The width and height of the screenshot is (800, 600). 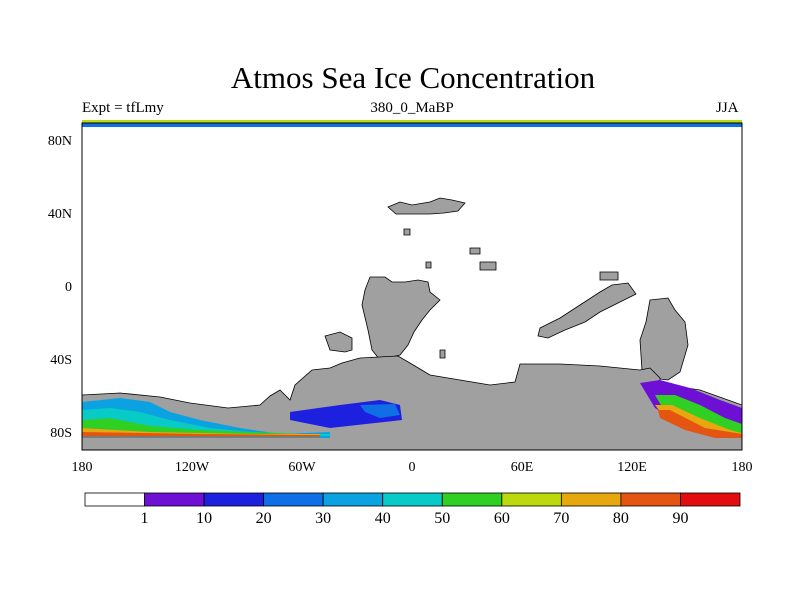 What do you see at coordinates (60, 214) in the screenshot?
I see `lat-label: 40N` at bounding box center [60, 214].